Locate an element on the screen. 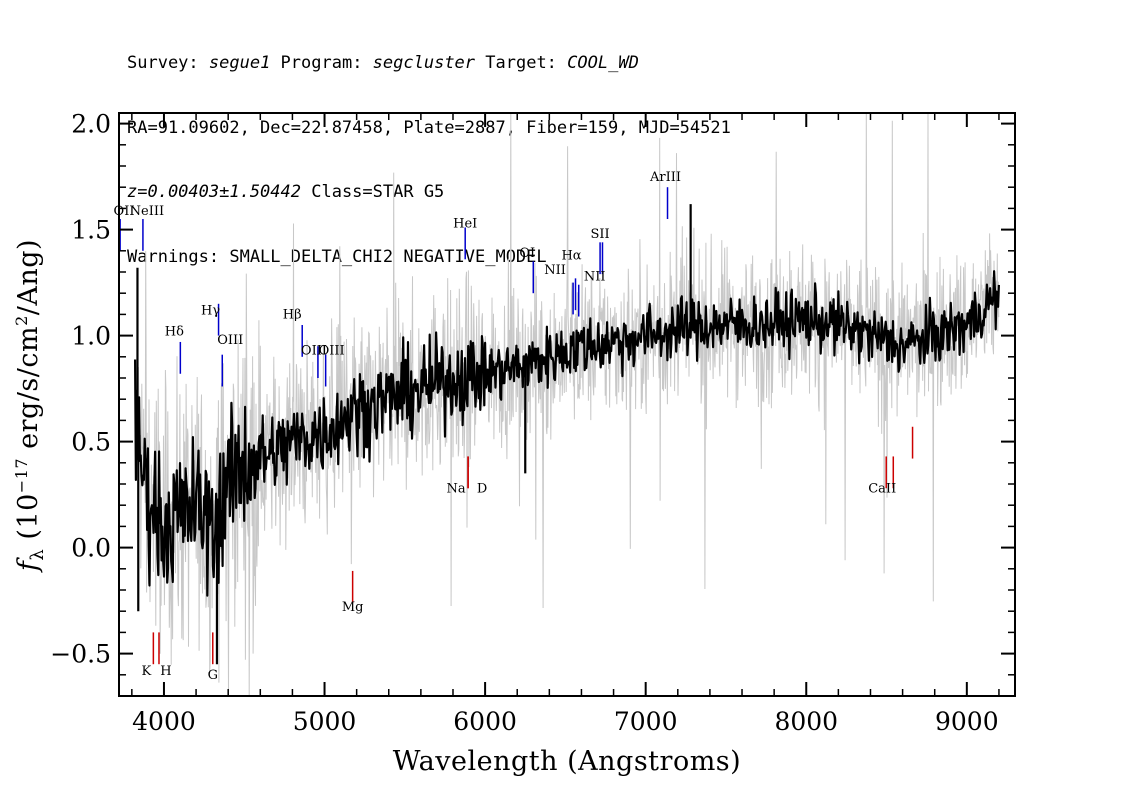 The width and height of the screenshot is (1134, 810). emission-label-15: ArIII is located at coordinates (665, 177).